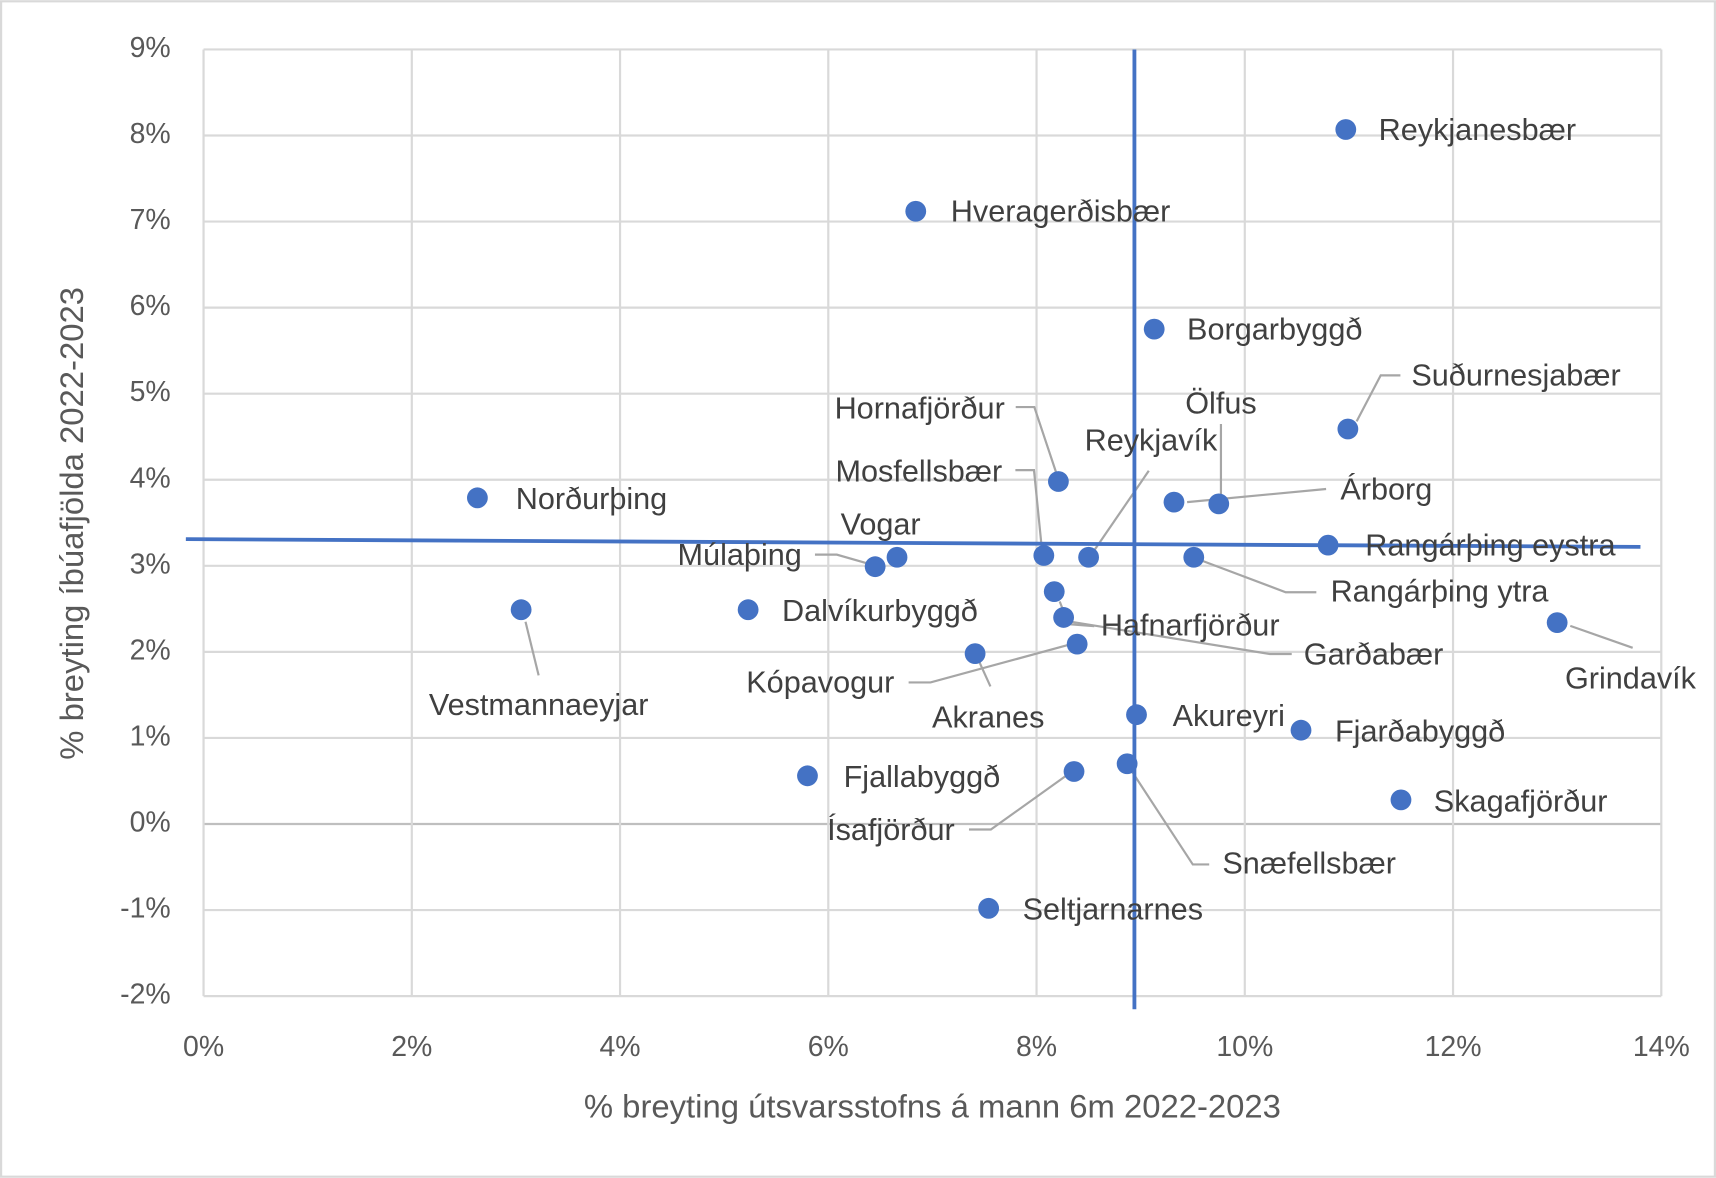  What do you see at coordinates (150, 48) in the screenshot?
I see `y-tick-label: 9%` at bounding box center [150, 48].